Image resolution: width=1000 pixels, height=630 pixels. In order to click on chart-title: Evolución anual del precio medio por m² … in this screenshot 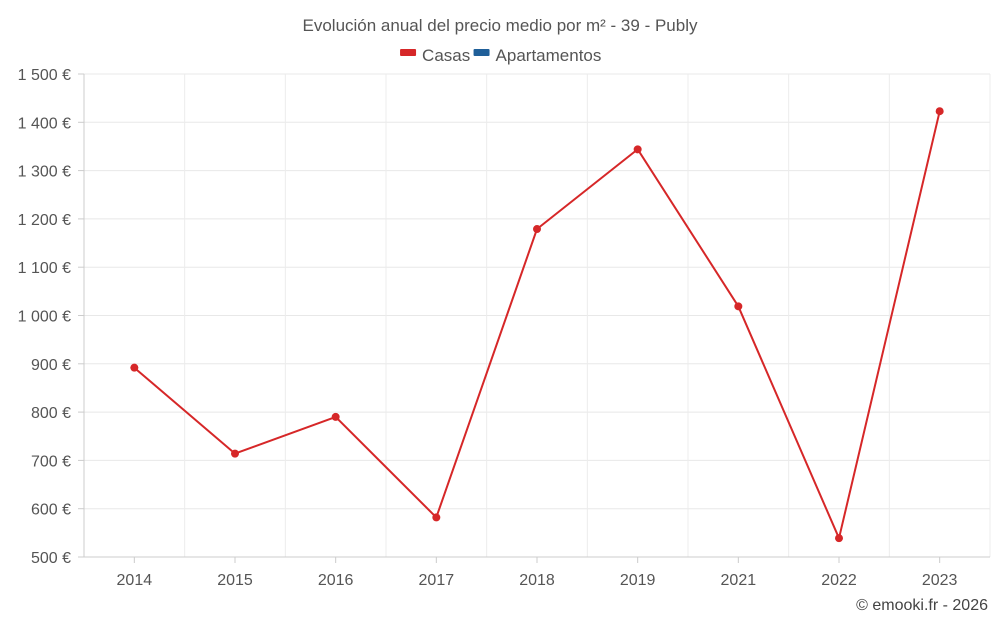, I will do `click(500, 25)`.